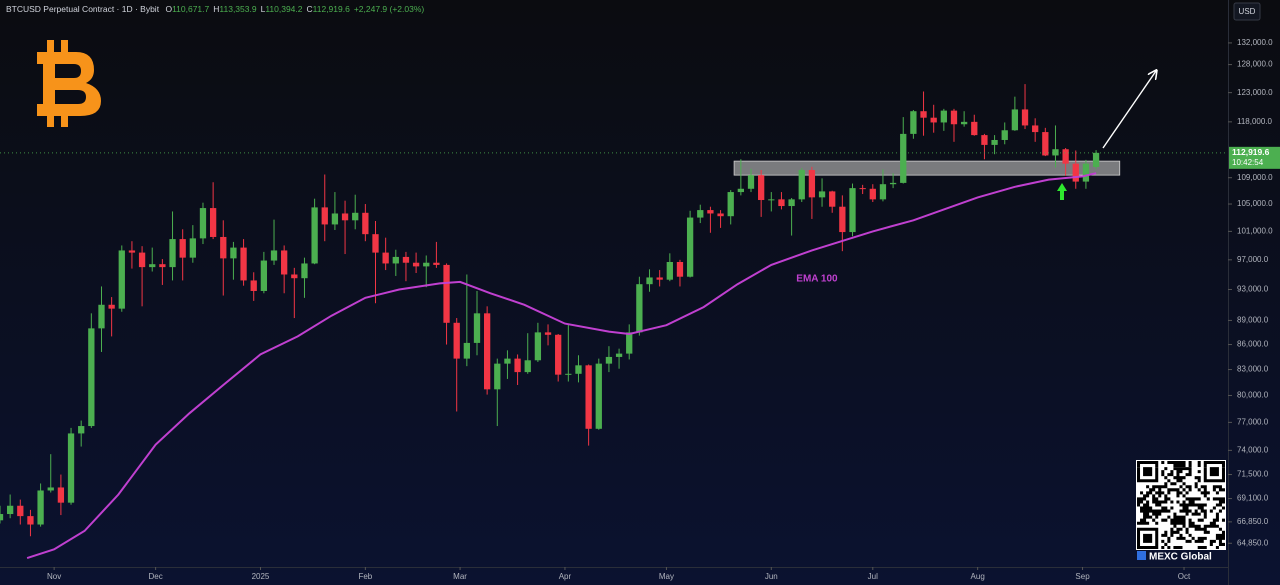  I want to click on y-tick-label: 132,000.0, so click(1255, 42).